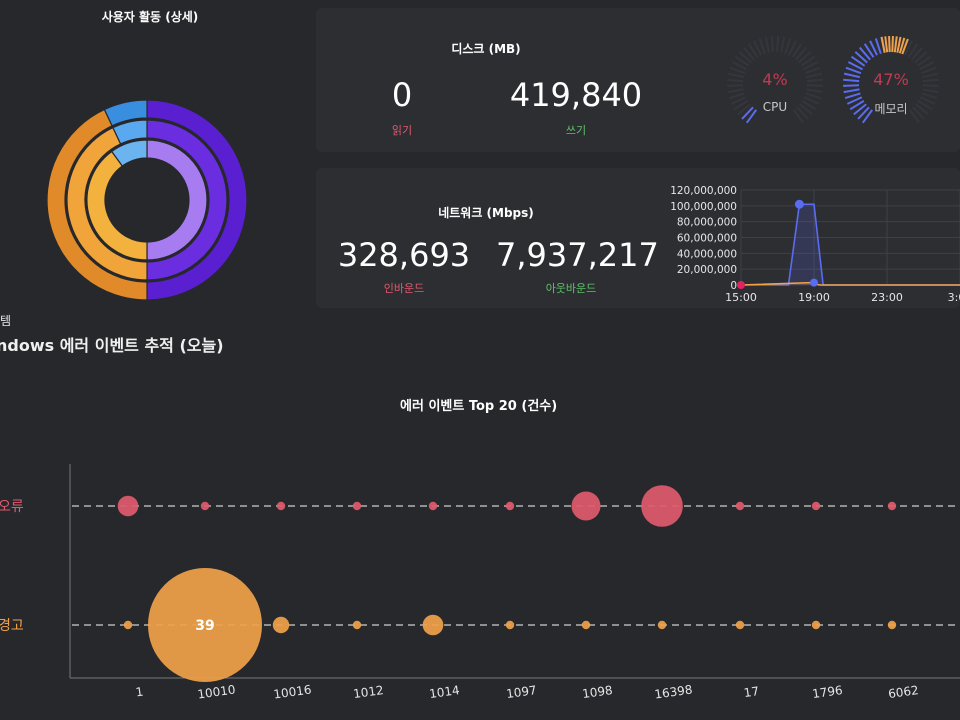 The width and height of the screenshot is (960, 720). I want to click on line-xtick-1: 19:00, so click(814, 297).